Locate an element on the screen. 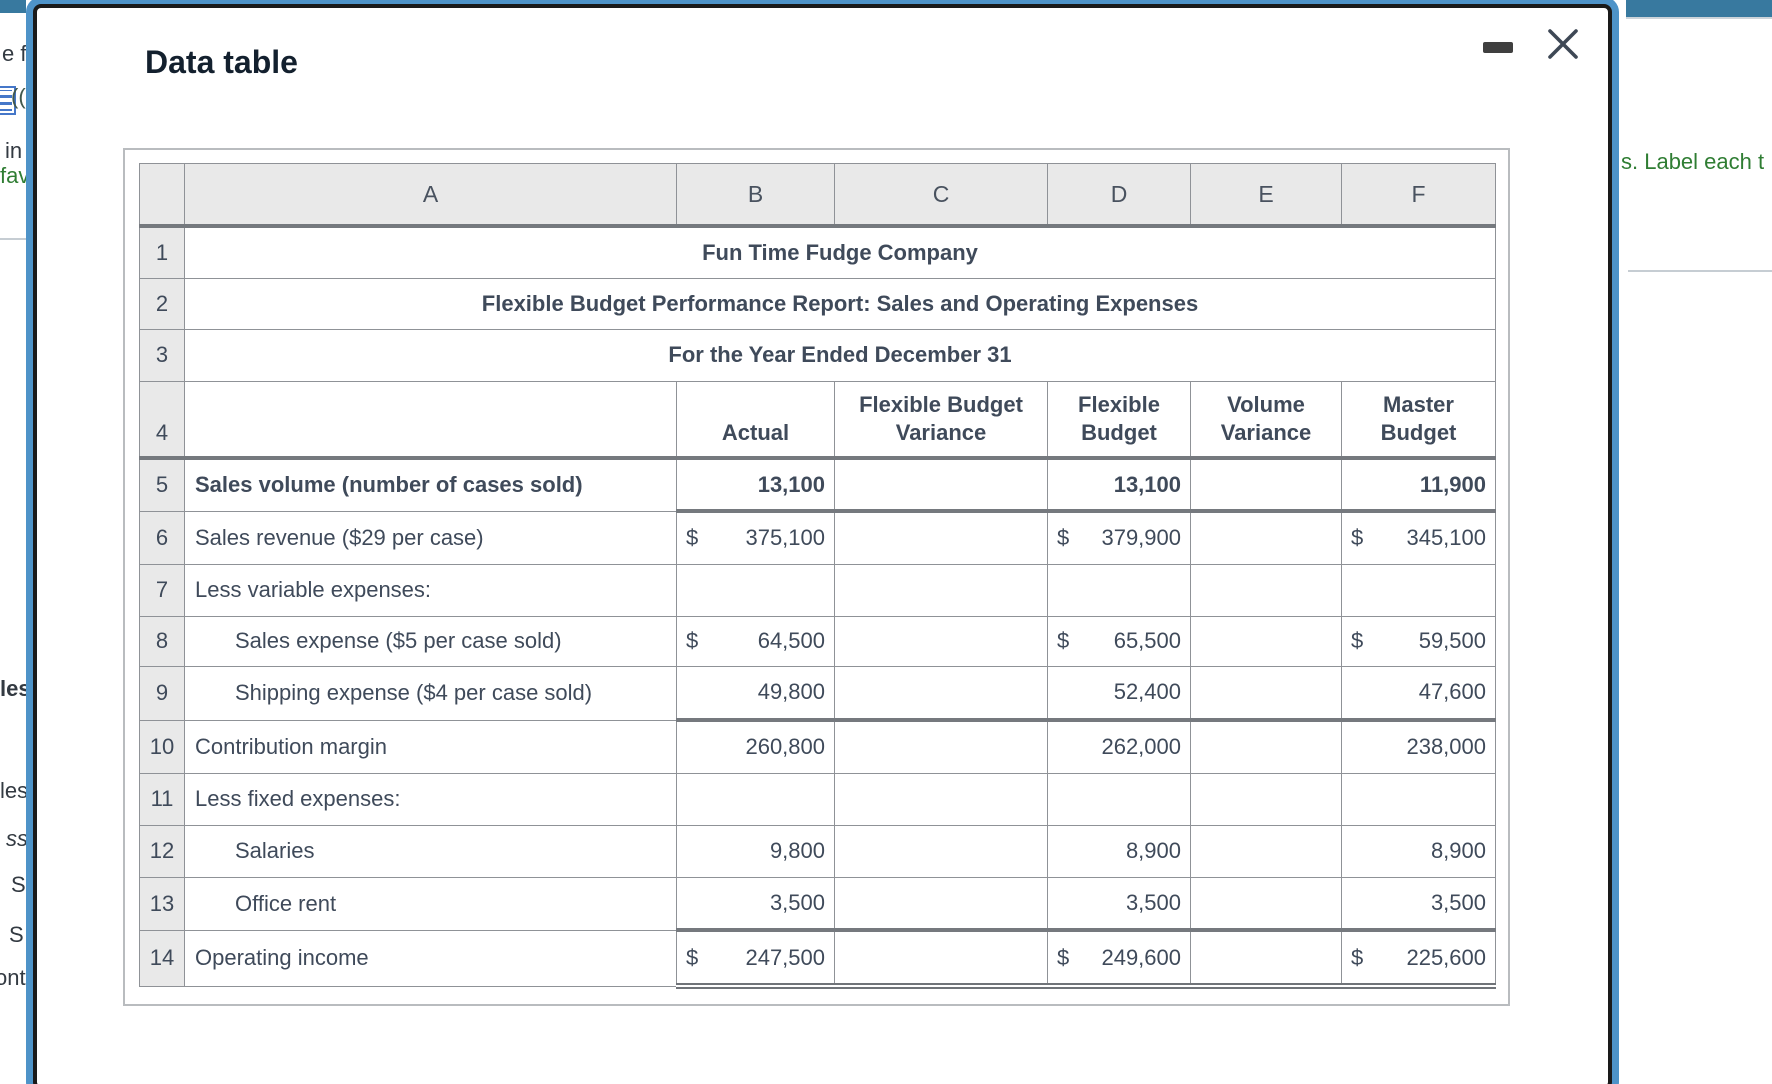  column-letter: B is located at coordinates (755, 195).